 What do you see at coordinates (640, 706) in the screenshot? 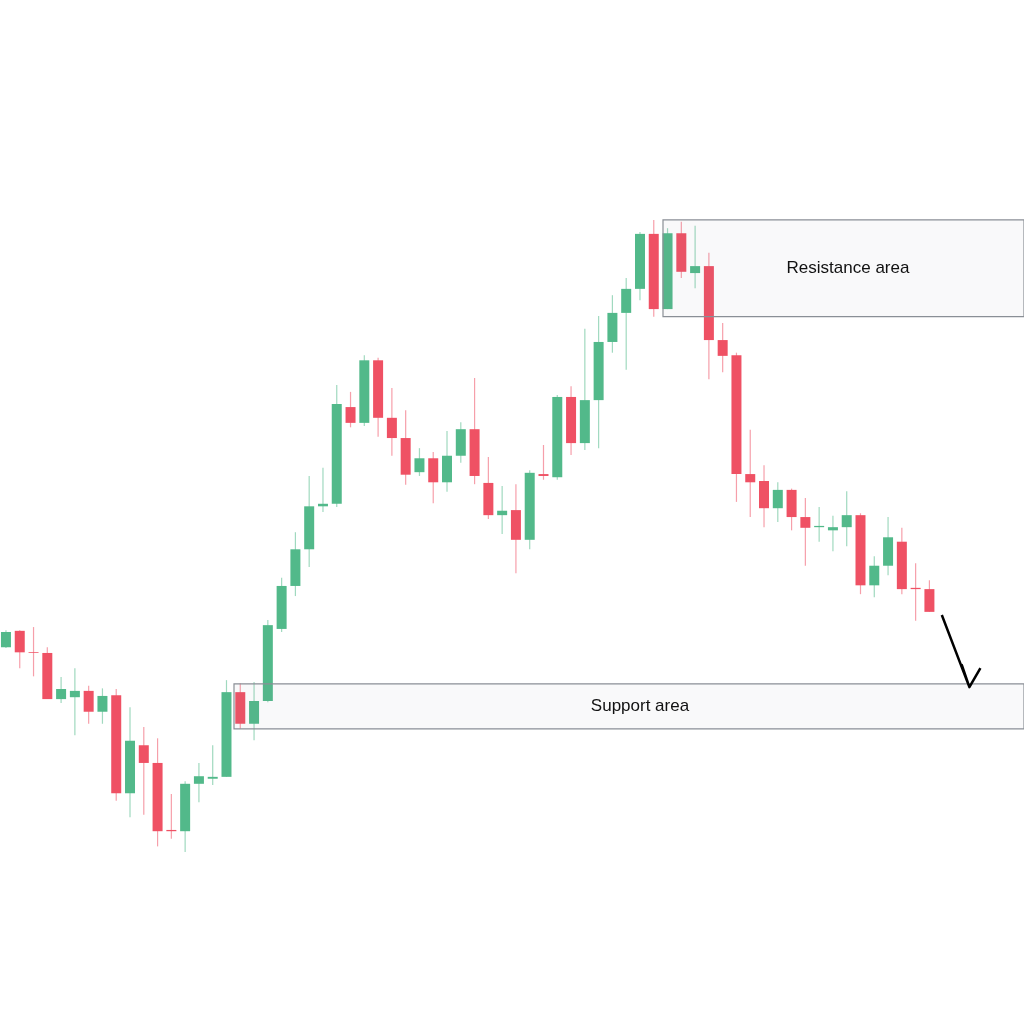
I see `band-label: Support area` at bounding box center [640, 706].